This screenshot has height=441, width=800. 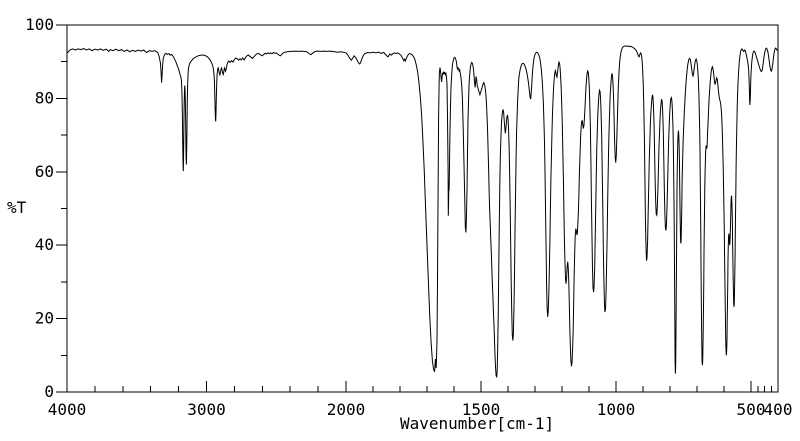 What do you see at coordinates (39, 24) in the screenshot?
I see `y-tick-label: 100` at bounding box center [39, 24].